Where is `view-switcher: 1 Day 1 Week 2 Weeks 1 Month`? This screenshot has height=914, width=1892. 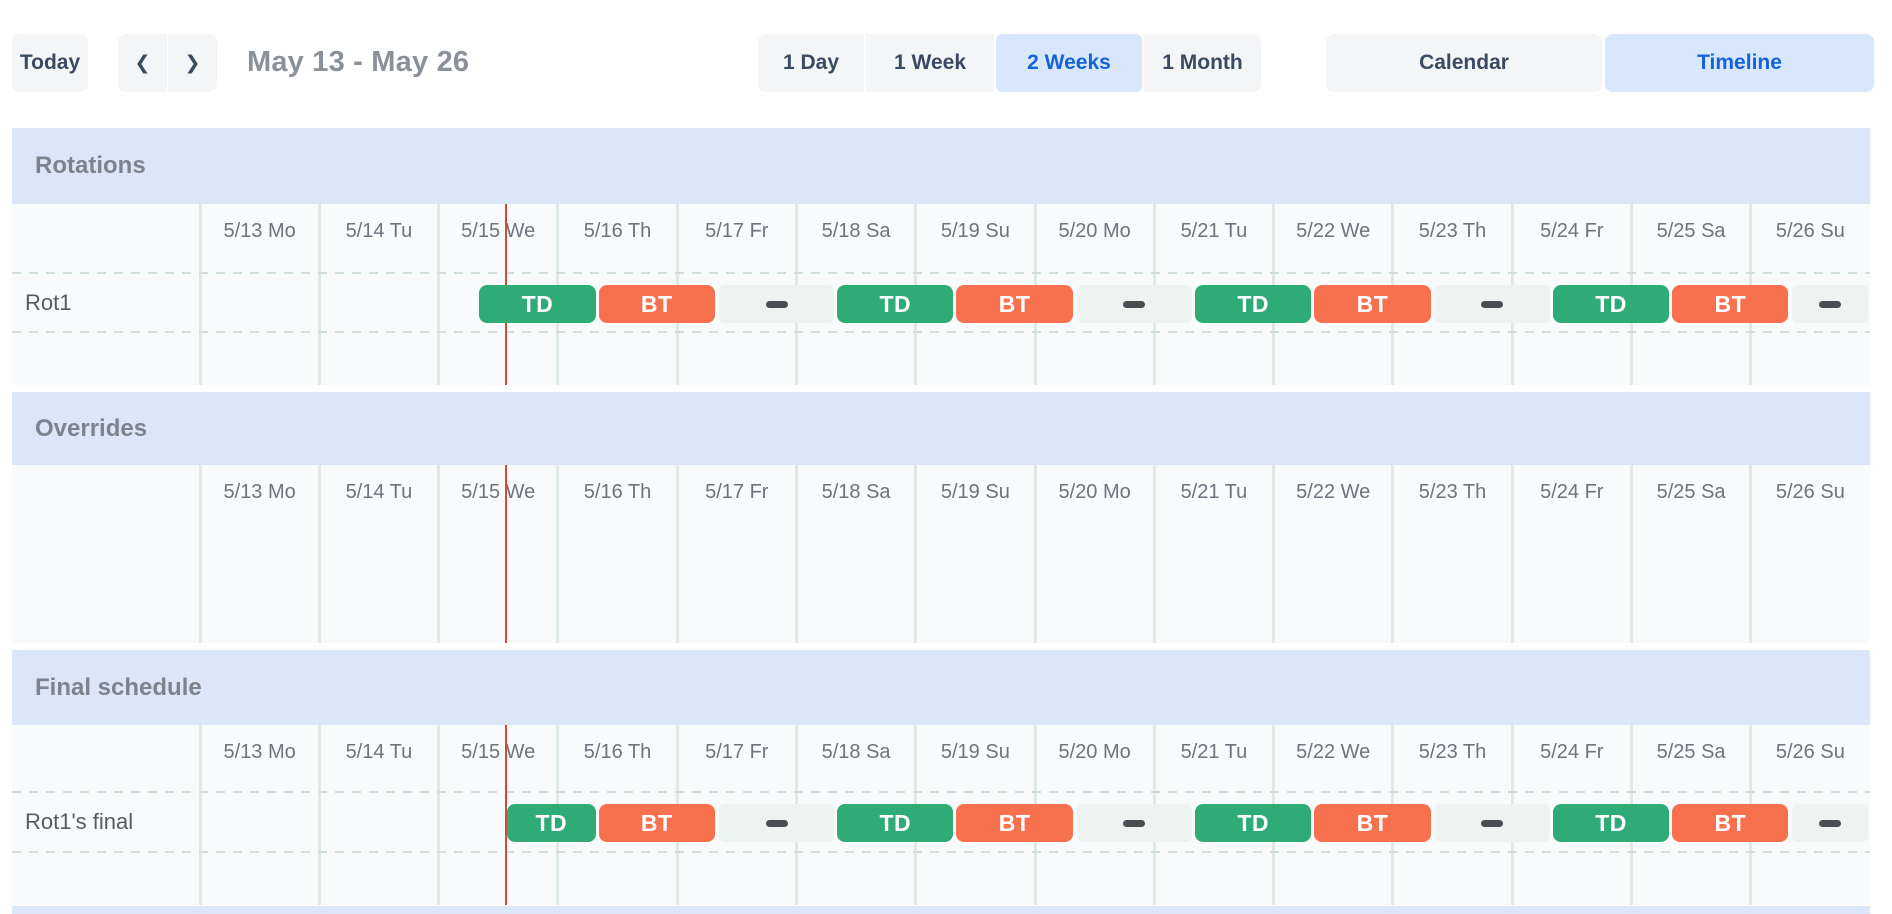 view-switcher: 1 Day 1 Week 2 Weeks 1 Month is located at coordinates (1009, 63).